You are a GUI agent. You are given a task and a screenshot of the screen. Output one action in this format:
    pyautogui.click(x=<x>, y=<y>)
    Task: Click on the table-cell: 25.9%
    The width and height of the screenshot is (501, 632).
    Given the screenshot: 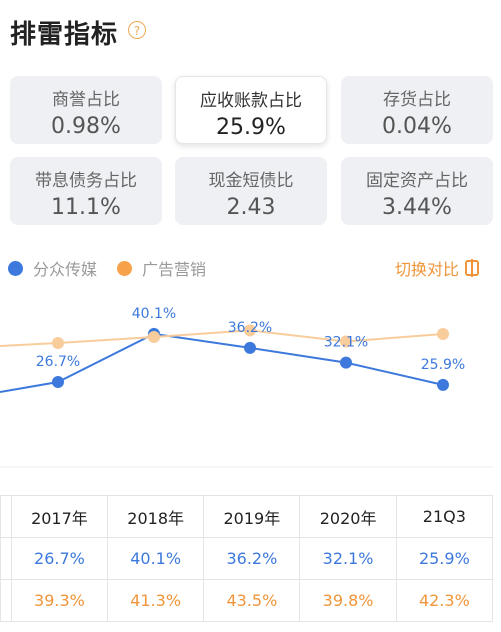 What is the action you would take?
    pyautogui.click(x=444, y=558)
    